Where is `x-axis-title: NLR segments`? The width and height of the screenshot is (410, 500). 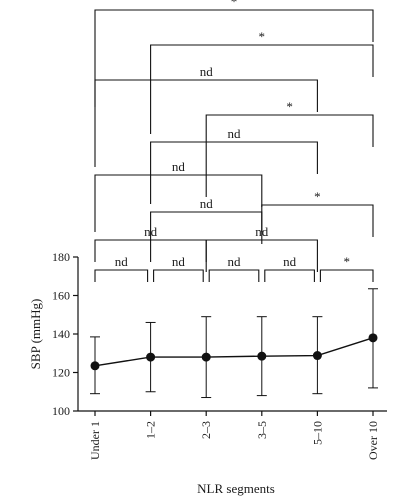
x-axis-title: NLR segments is located at coordinates (236, 488).